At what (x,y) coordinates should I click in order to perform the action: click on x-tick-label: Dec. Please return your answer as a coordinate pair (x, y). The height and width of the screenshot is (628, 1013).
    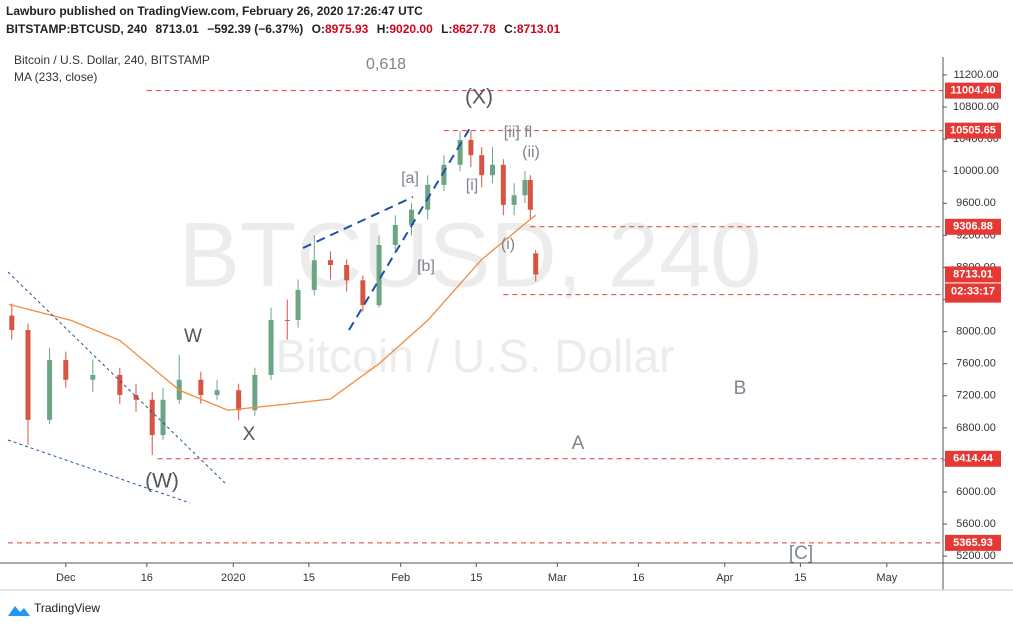
    Looking at the image, I should click on (66, 578).